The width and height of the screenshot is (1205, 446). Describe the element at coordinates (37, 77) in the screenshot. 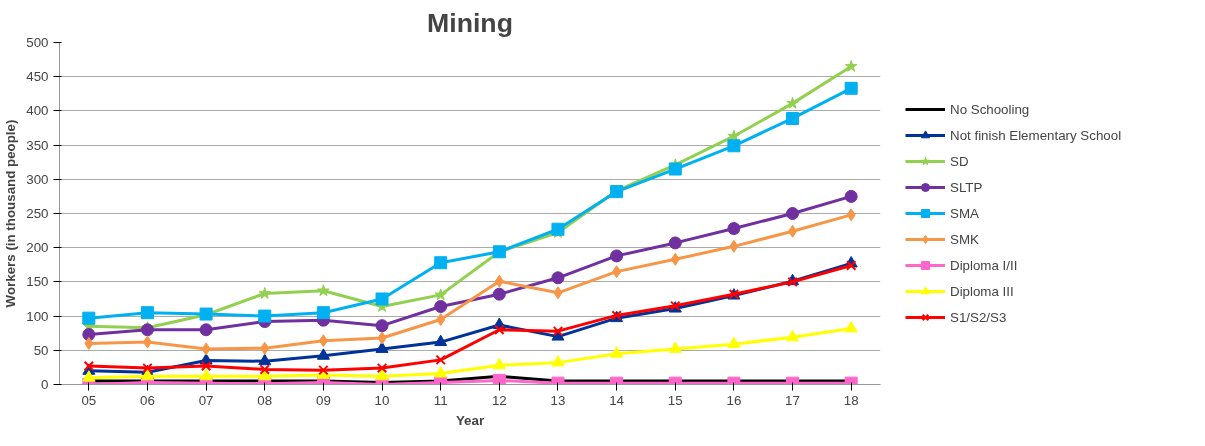

I see `y-tick-label: 450` at that location.